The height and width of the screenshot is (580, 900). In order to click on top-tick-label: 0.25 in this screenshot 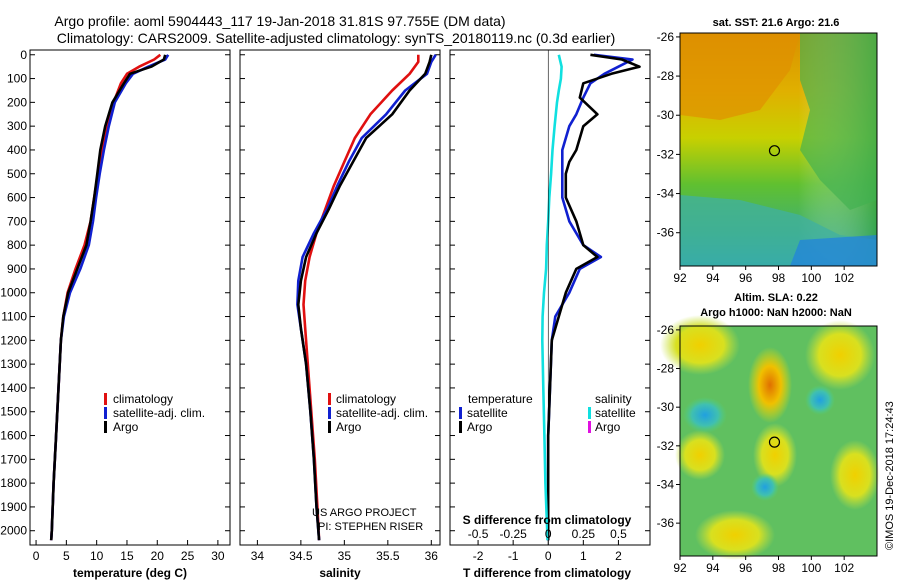, I will do `click(584, 534)`.